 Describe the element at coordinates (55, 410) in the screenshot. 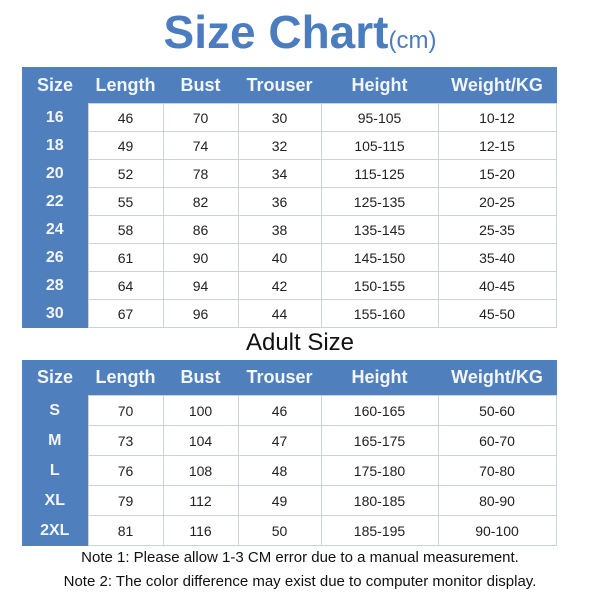

I see `size-label: S` at that location.